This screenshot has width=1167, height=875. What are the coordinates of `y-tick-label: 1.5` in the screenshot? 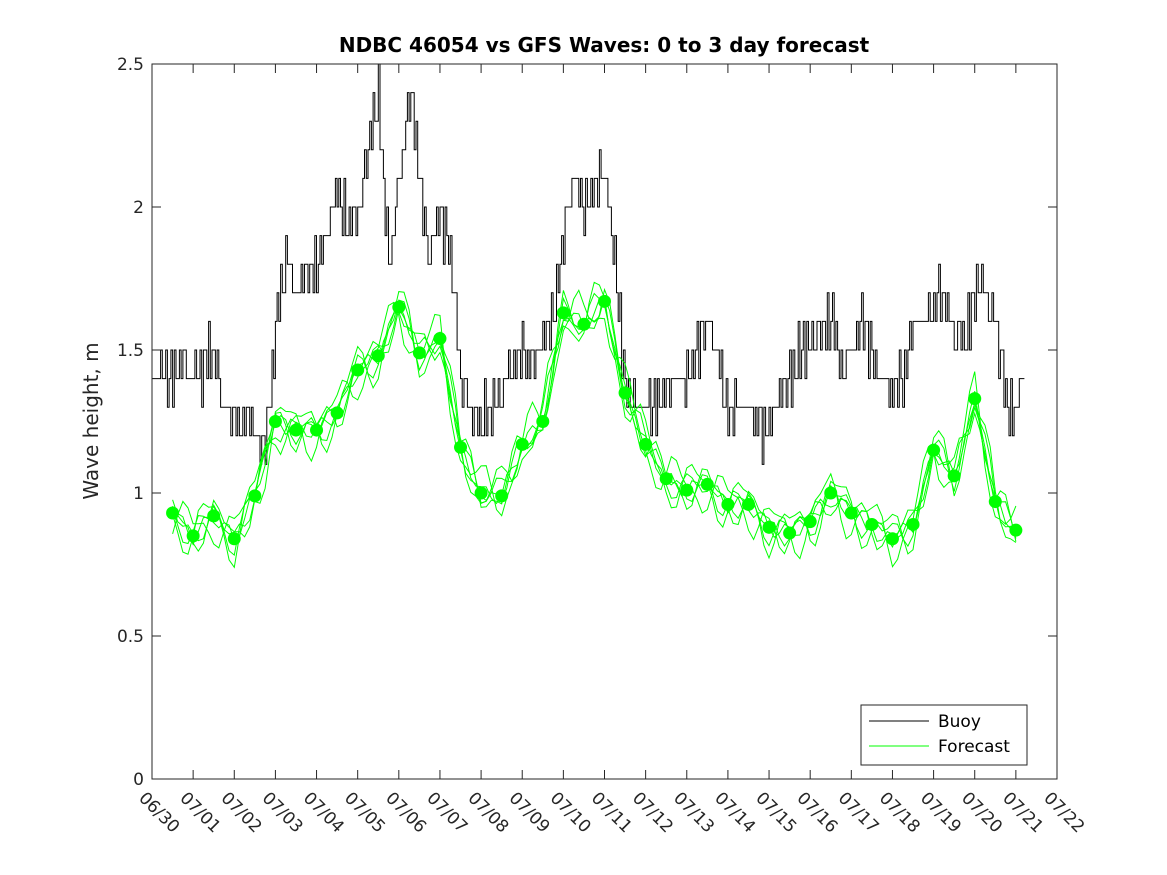 It's located at (130, 351).